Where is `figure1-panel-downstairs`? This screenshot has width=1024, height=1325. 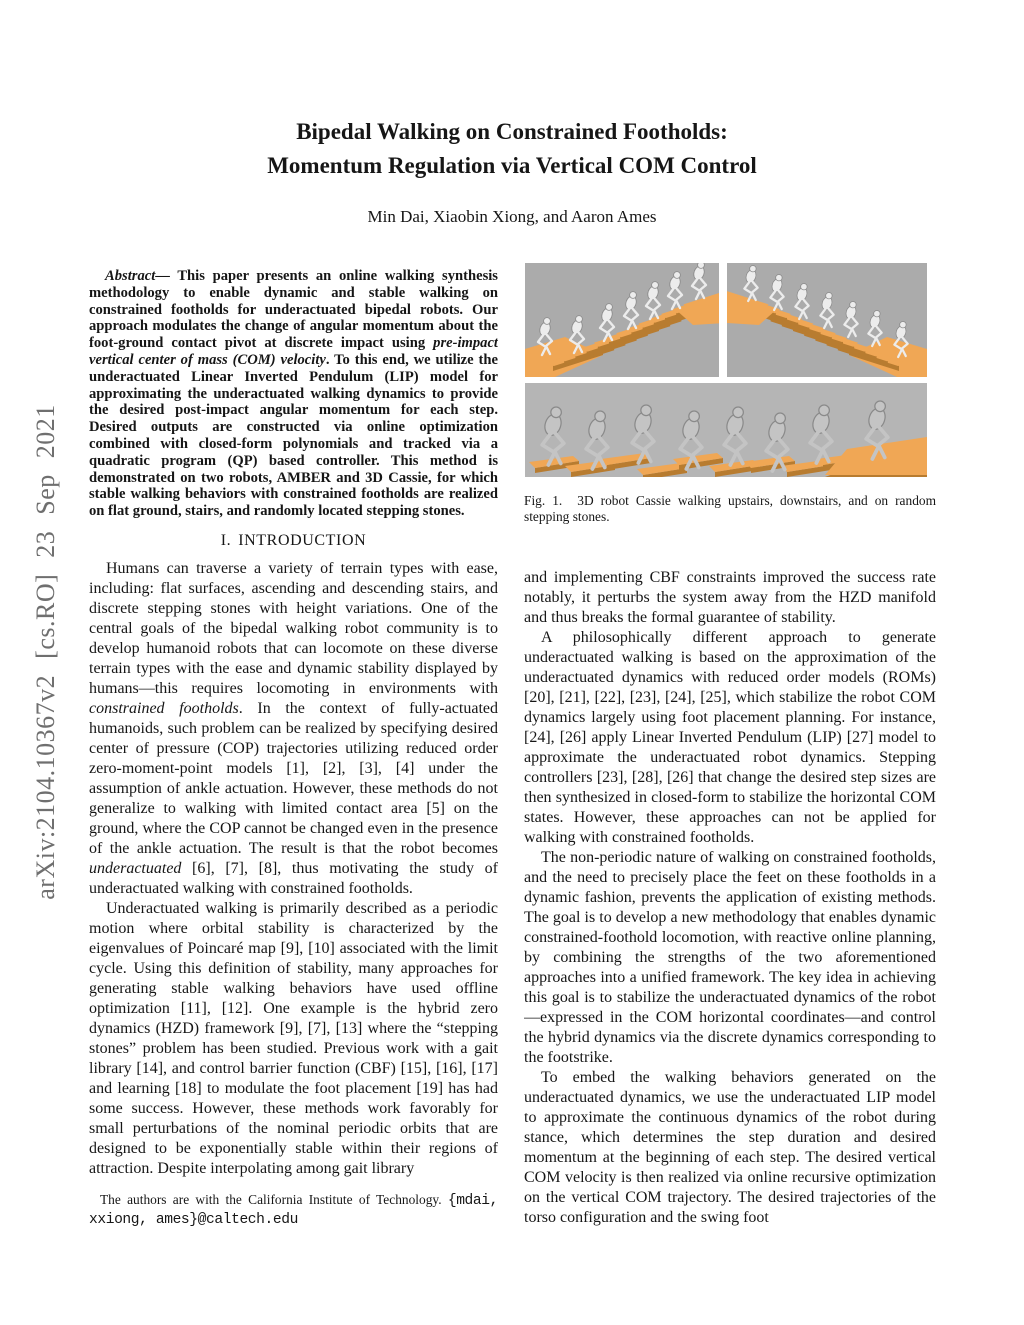
figure1-panel-downstairs is located at coordinates (827, 320).